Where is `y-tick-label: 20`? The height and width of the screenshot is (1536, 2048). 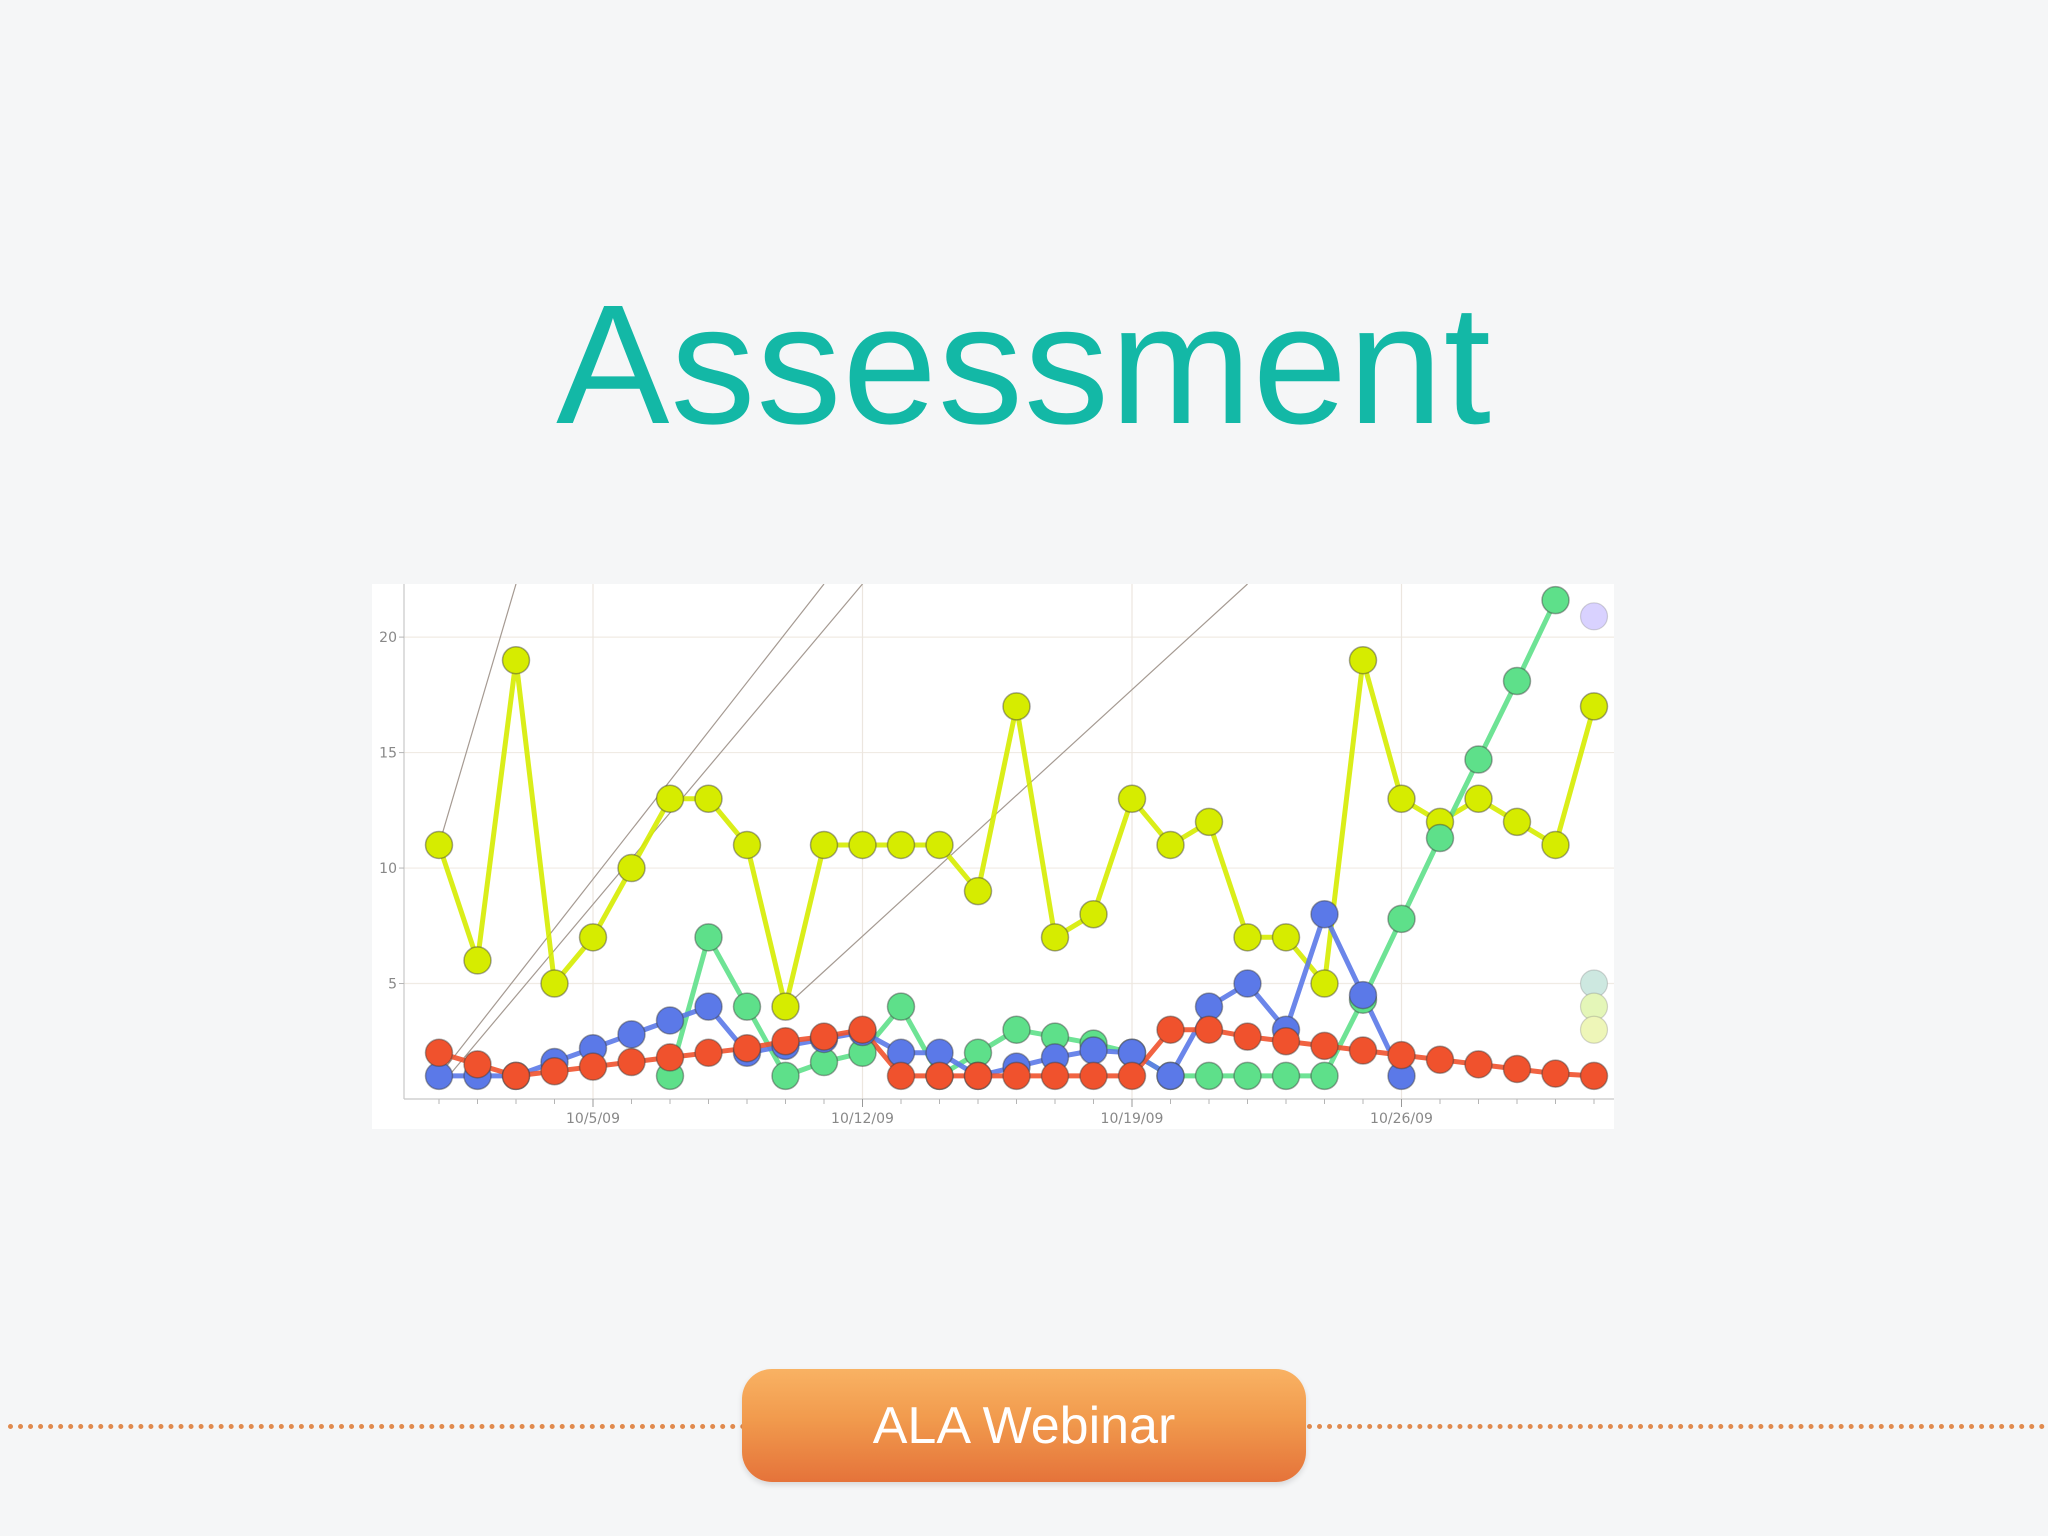
y-tick-label: 20 is located at coordinates (388, 638).